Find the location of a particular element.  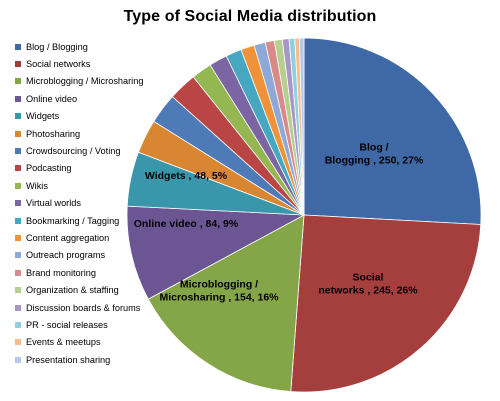

legend-label: Online video is located at coordinates (52, 98).